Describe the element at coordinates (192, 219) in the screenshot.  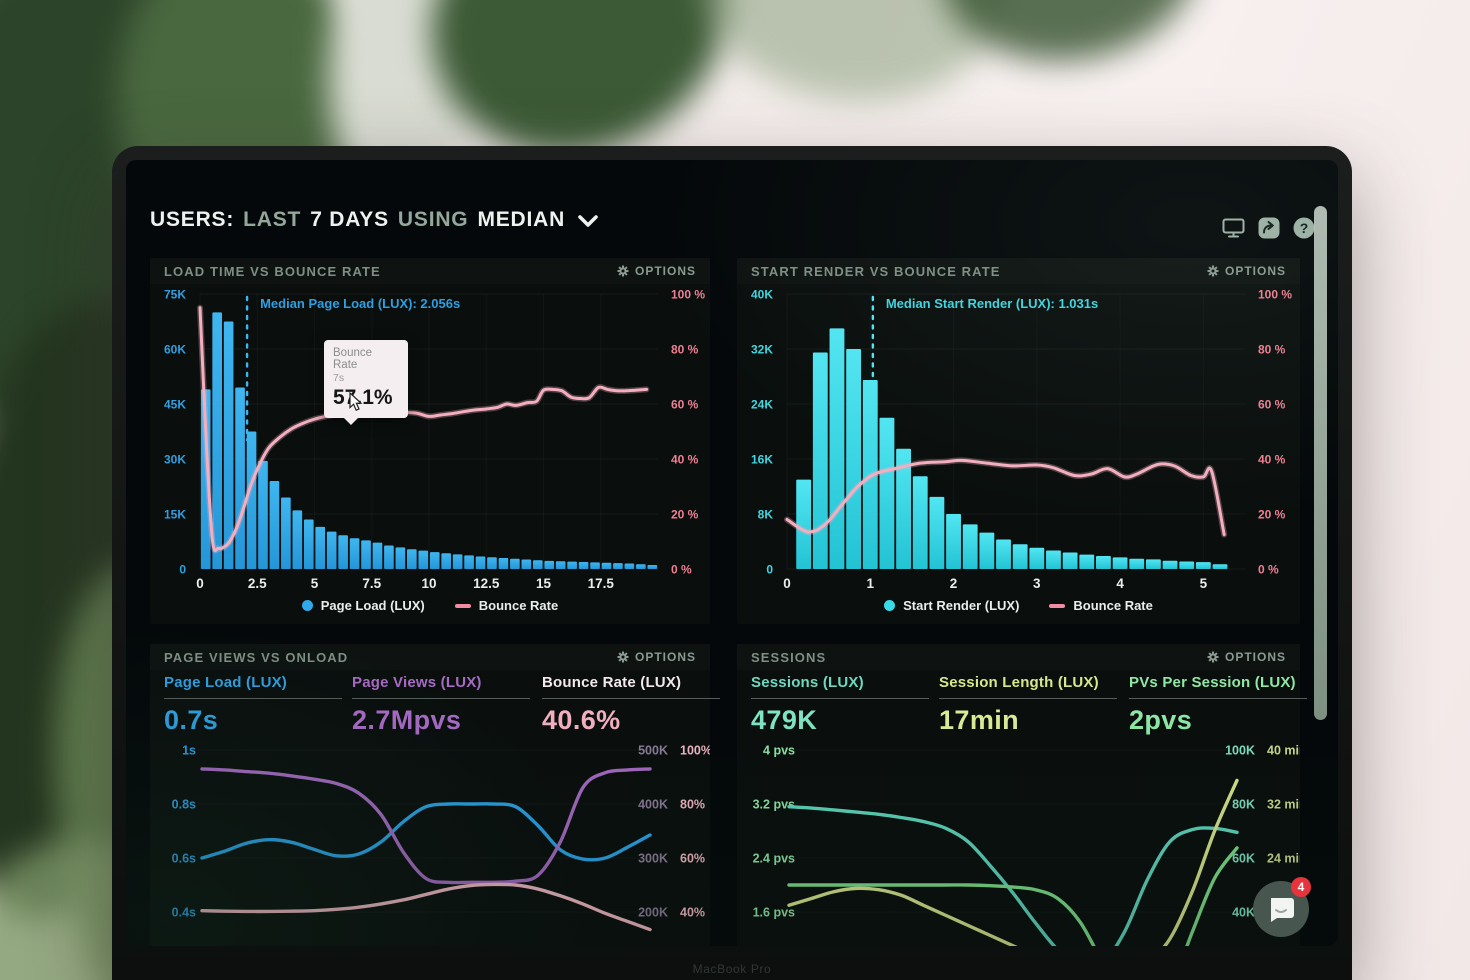
I see `header-users-label: USERS:` at that location.